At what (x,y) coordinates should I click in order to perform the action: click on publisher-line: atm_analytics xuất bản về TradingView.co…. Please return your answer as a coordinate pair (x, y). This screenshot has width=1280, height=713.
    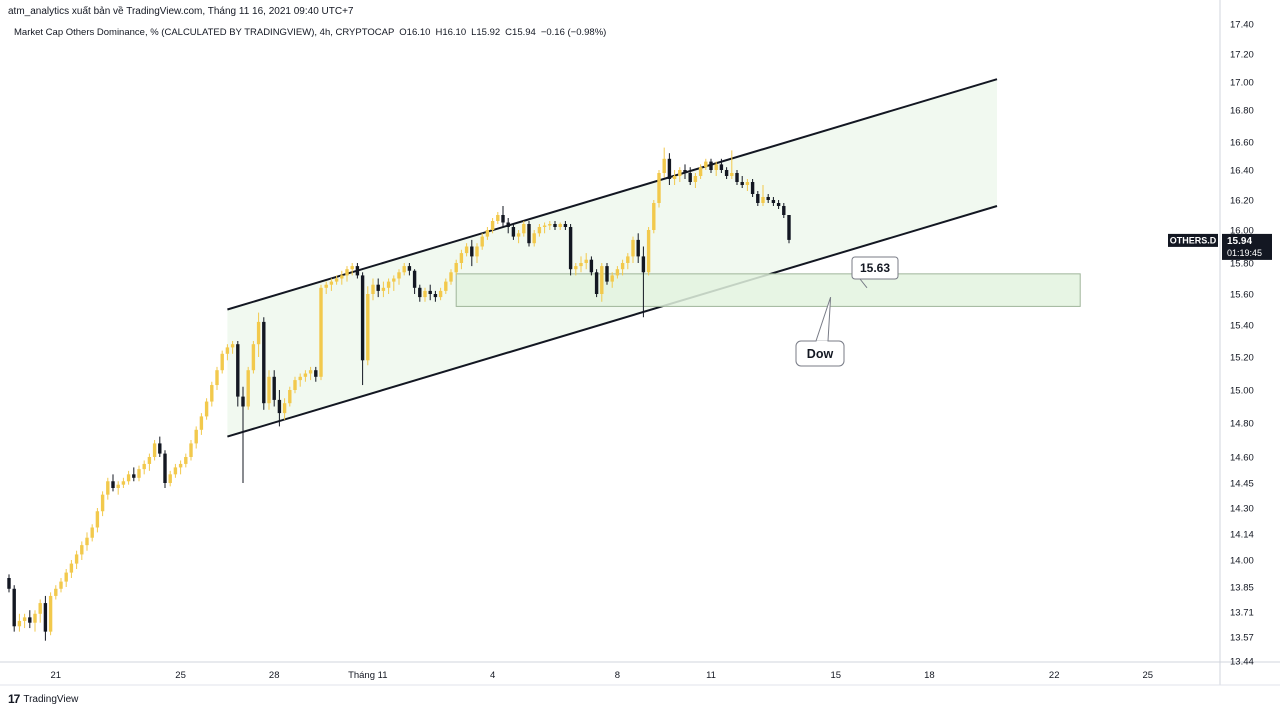
    Looking at the image, I should click on (181, 11).